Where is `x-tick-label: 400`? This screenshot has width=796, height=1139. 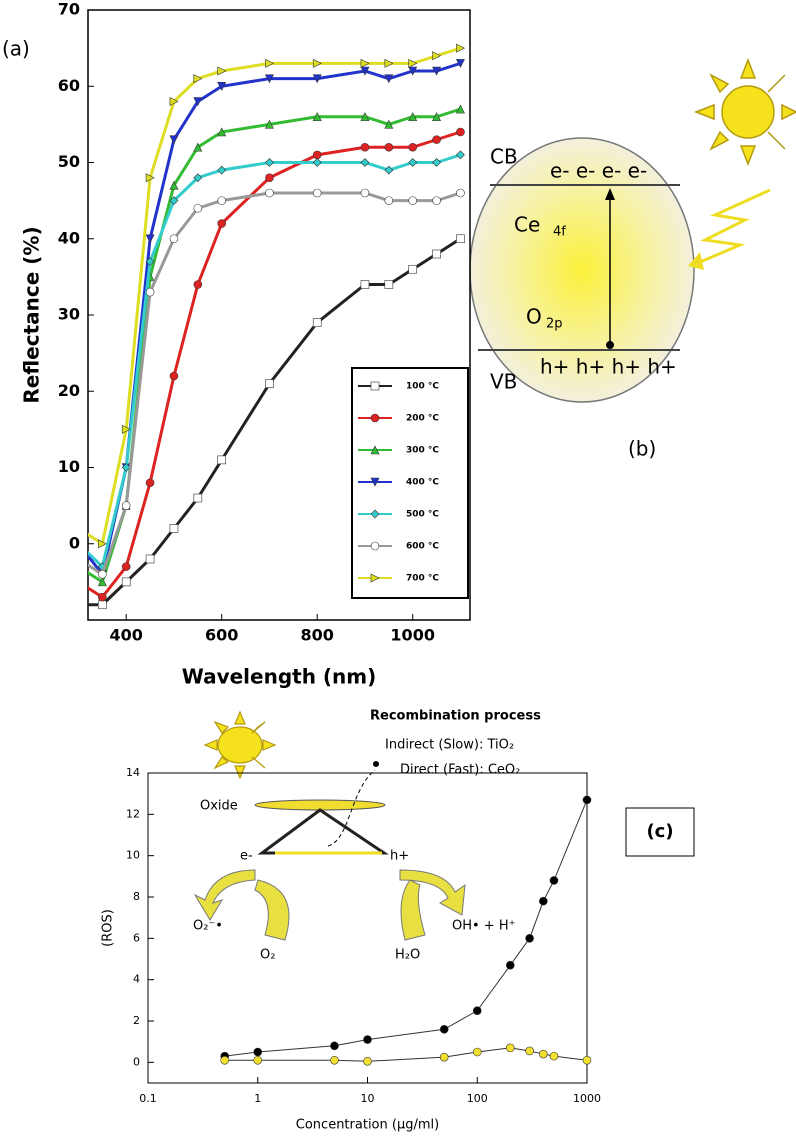 x-tick-label: 400 is located at coordinates (125, 635).